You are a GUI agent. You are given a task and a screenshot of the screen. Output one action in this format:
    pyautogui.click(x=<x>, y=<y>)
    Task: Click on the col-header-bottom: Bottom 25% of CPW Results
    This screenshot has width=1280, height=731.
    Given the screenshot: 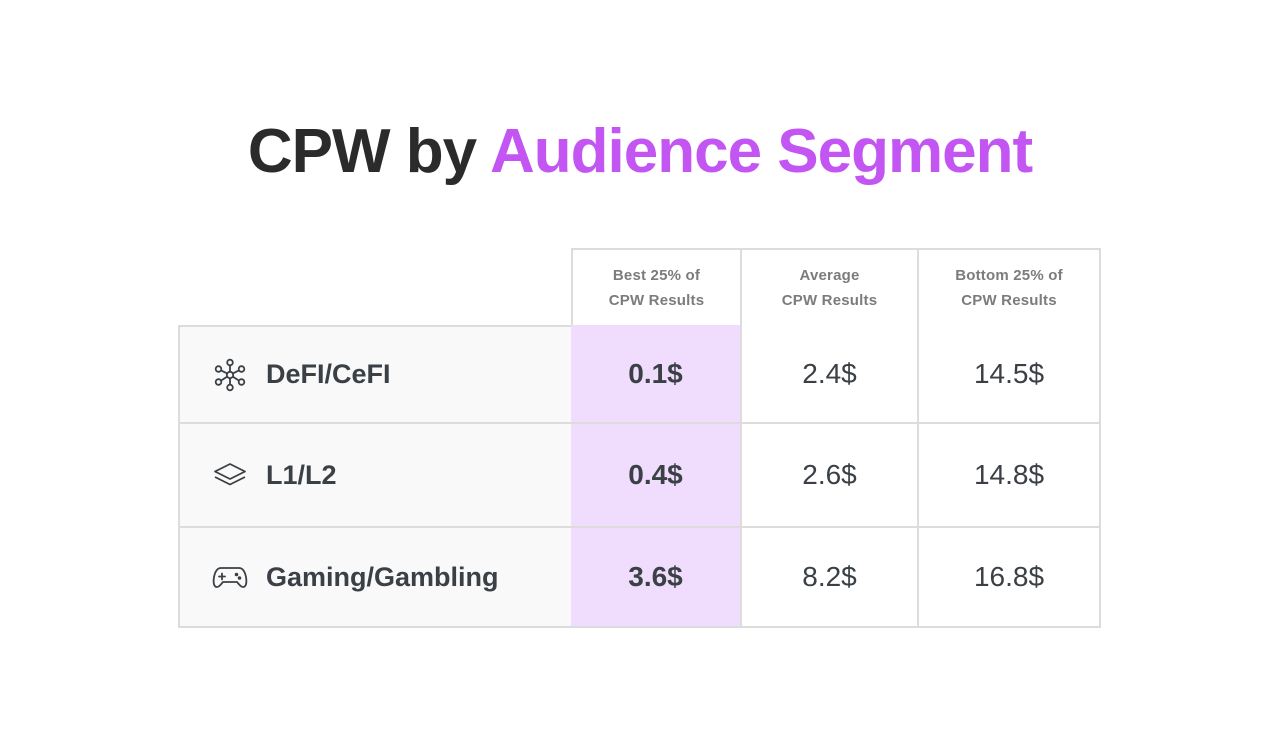 What is the action you would take?
    pyautogui.click(x=1010, y=287)
    